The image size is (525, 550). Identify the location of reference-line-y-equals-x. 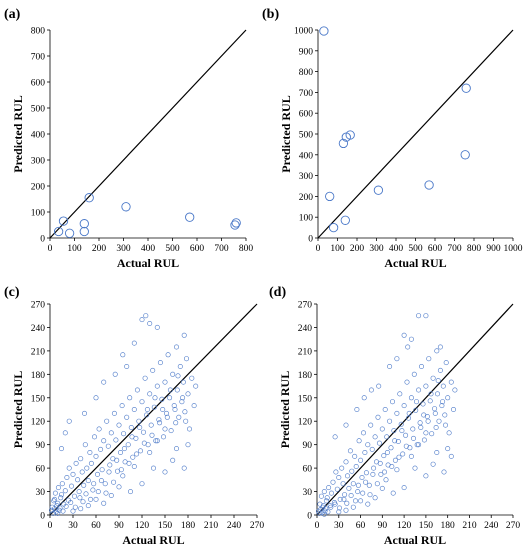
(415, 409).